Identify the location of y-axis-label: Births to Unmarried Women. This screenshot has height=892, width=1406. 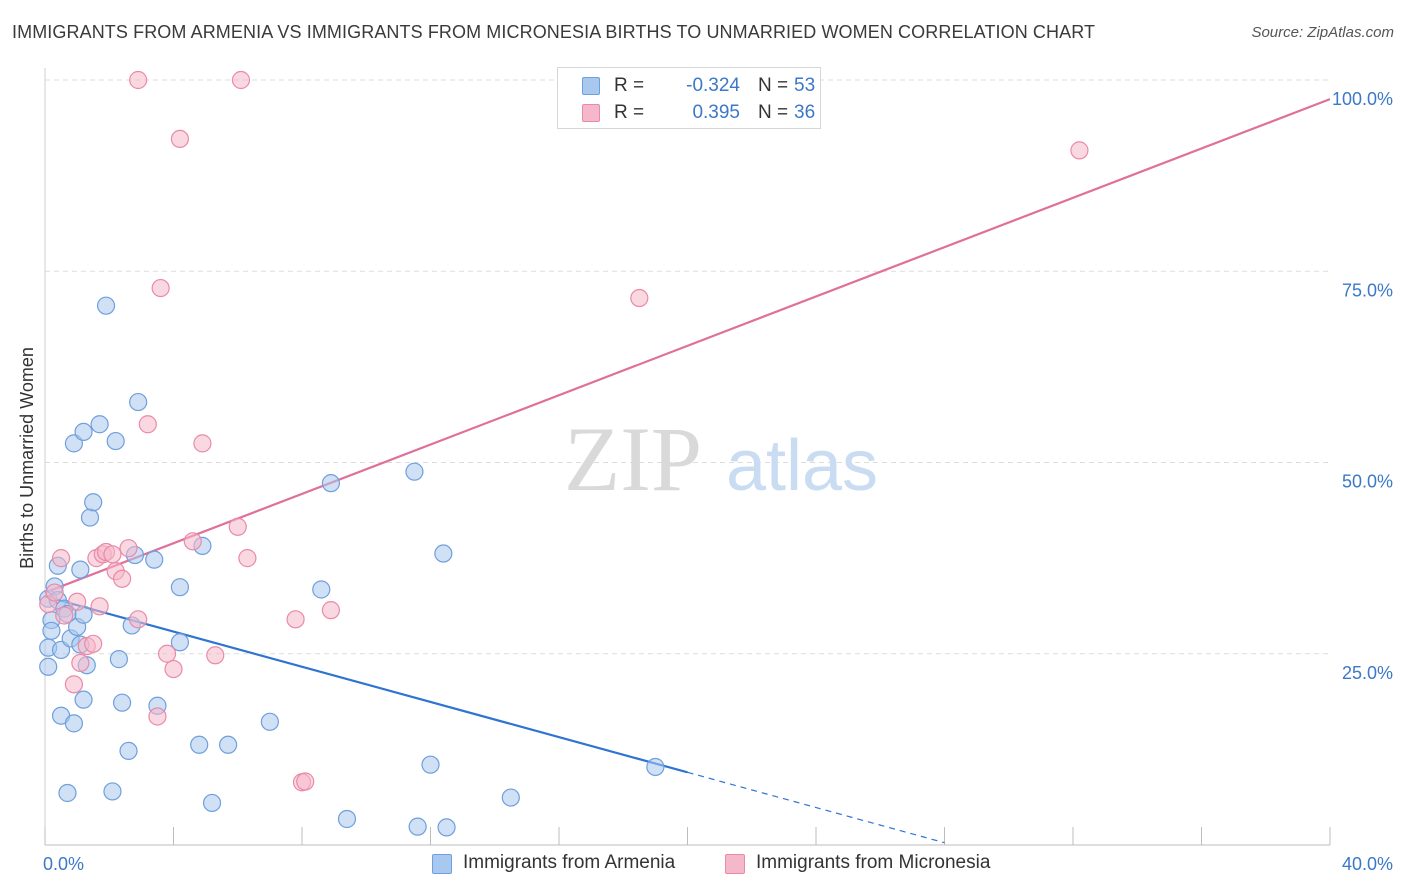
(27, 458).